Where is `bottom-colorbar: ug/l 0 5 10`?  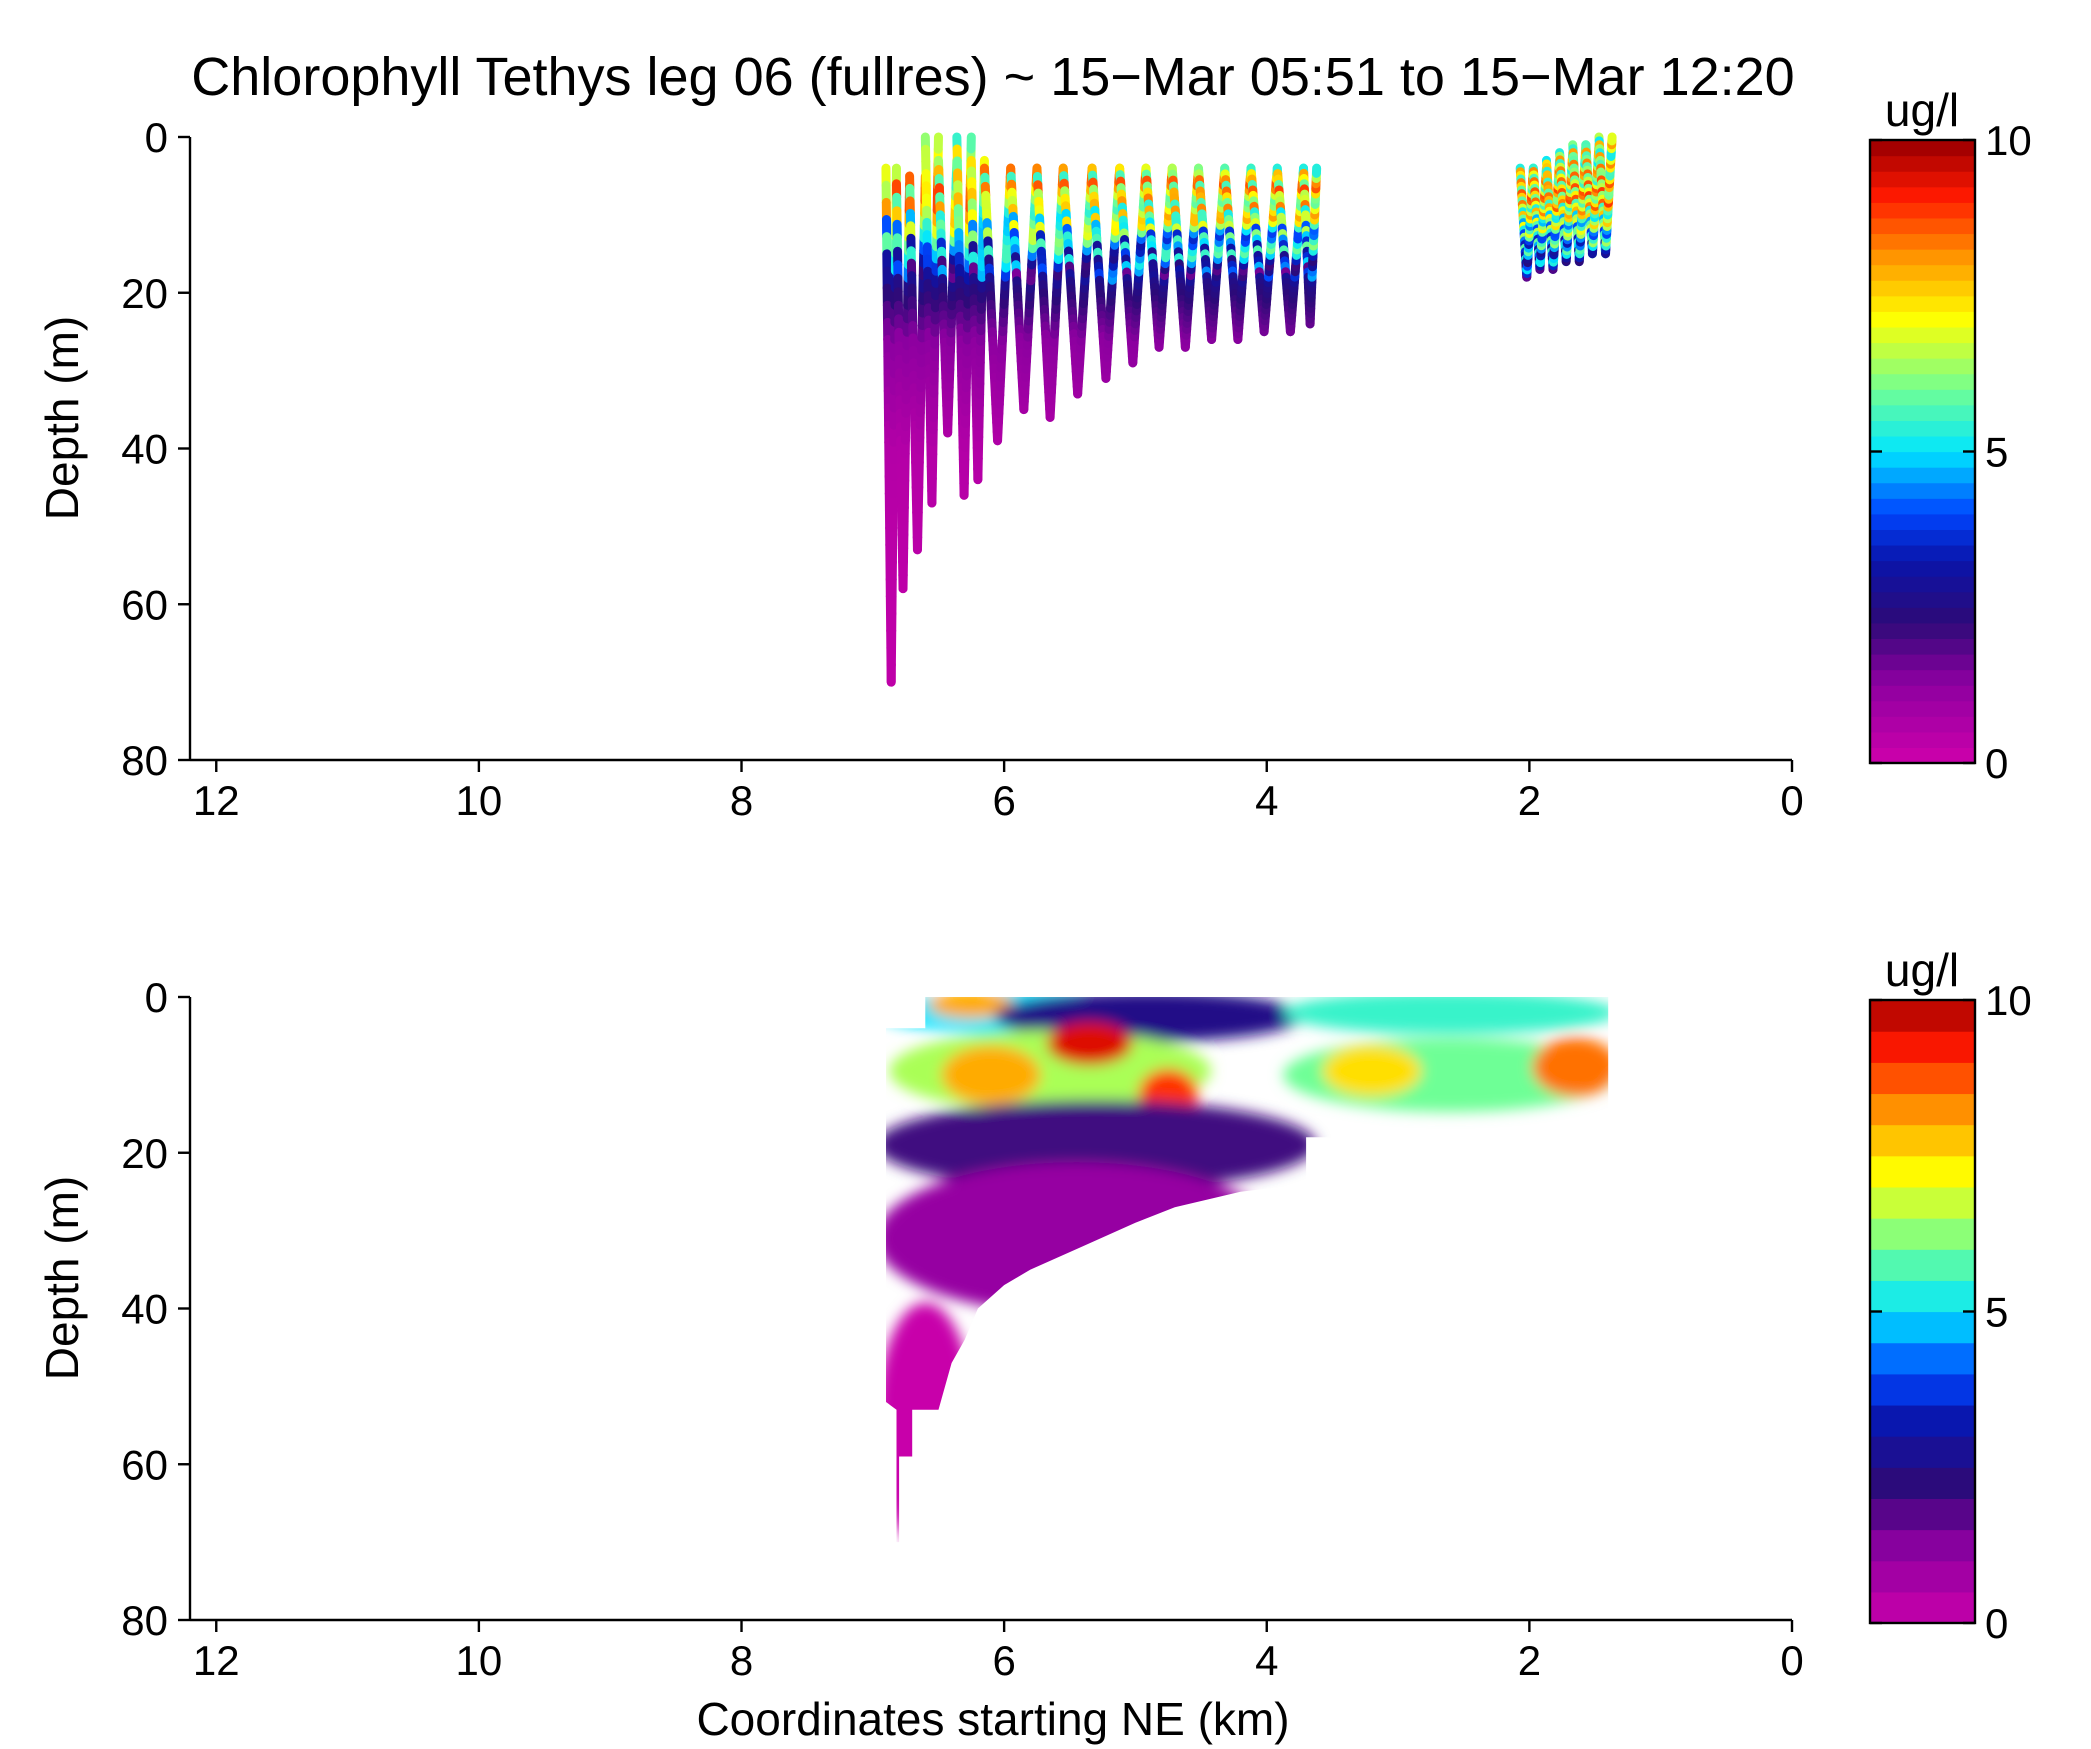 bottom-colorbar: ug/l 0 5 10 is located at coordinates (1950, 1295).